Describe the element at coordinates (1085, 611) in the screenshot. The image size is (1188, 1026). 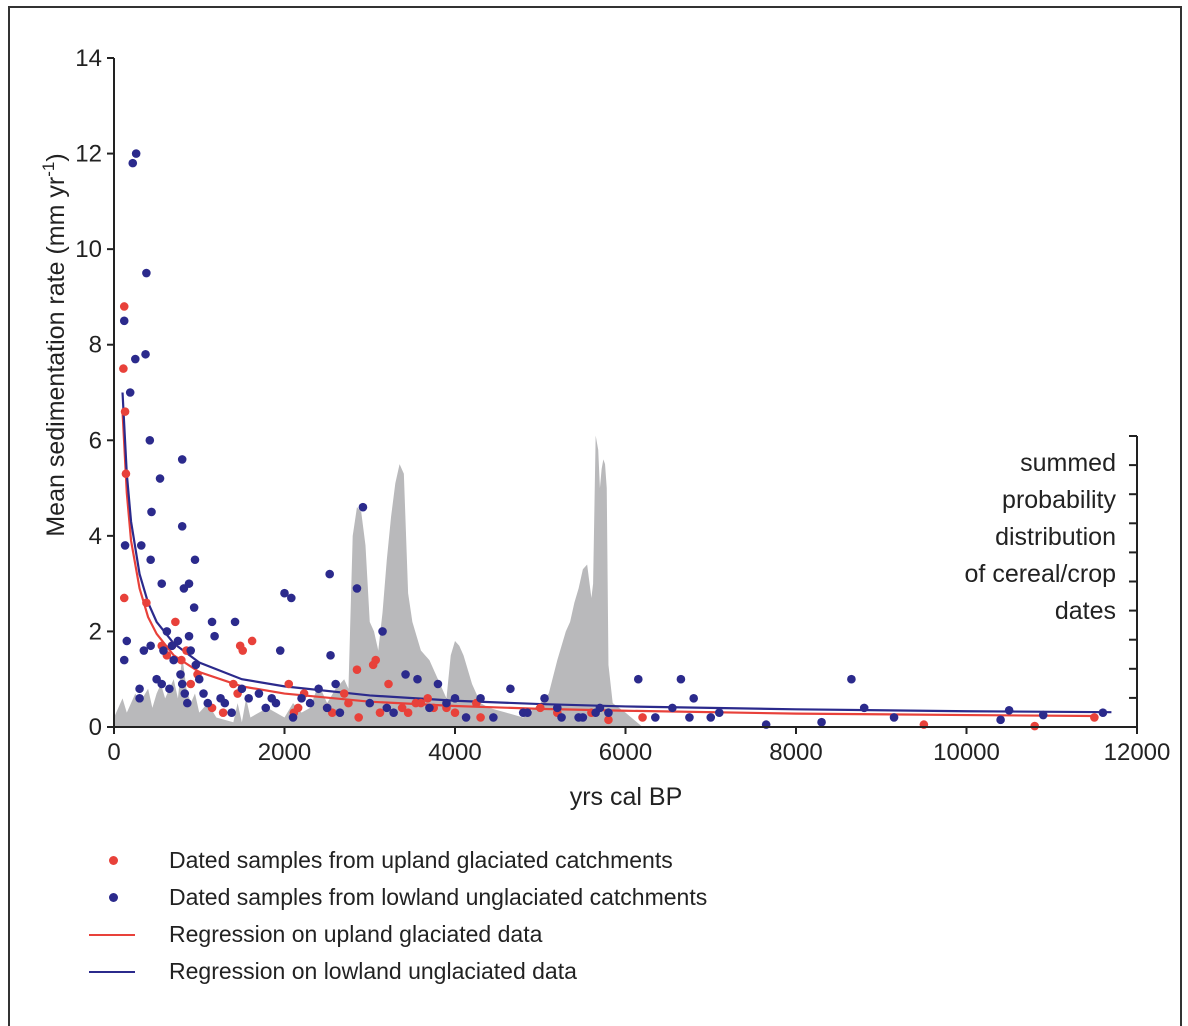
I see `secondary-axis-label-line: dates` at that location.